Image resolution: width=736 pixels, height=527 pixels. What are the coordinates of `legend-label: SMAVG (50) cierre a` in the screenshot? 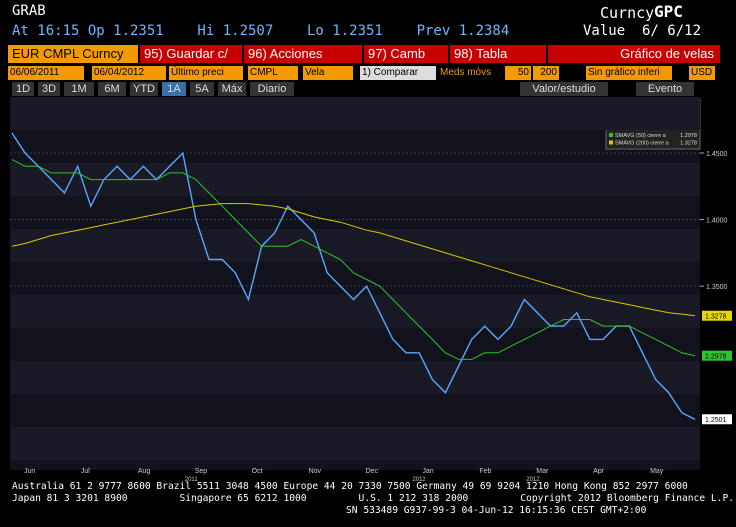 It's located at (641, 136).